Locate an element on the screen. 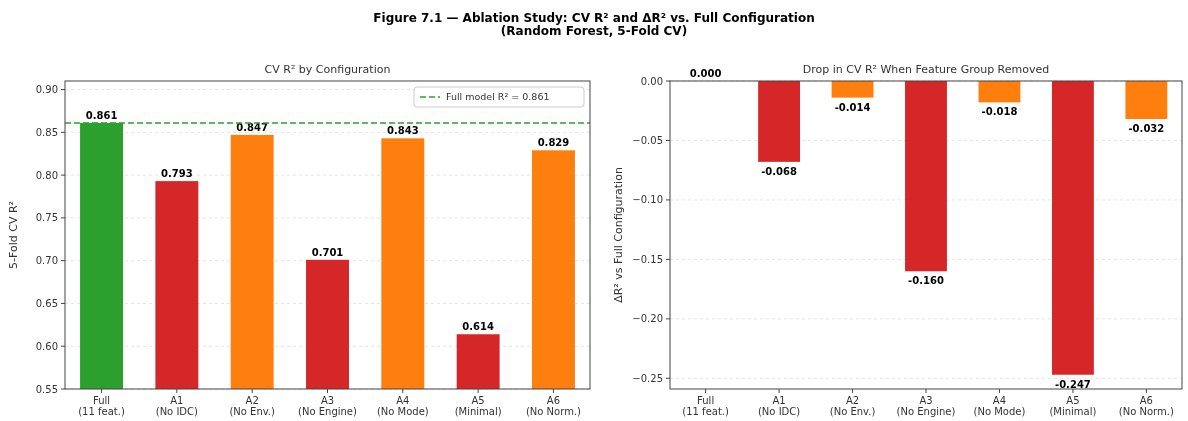  data-label: -0.018 is located at coordinates (999, 112).